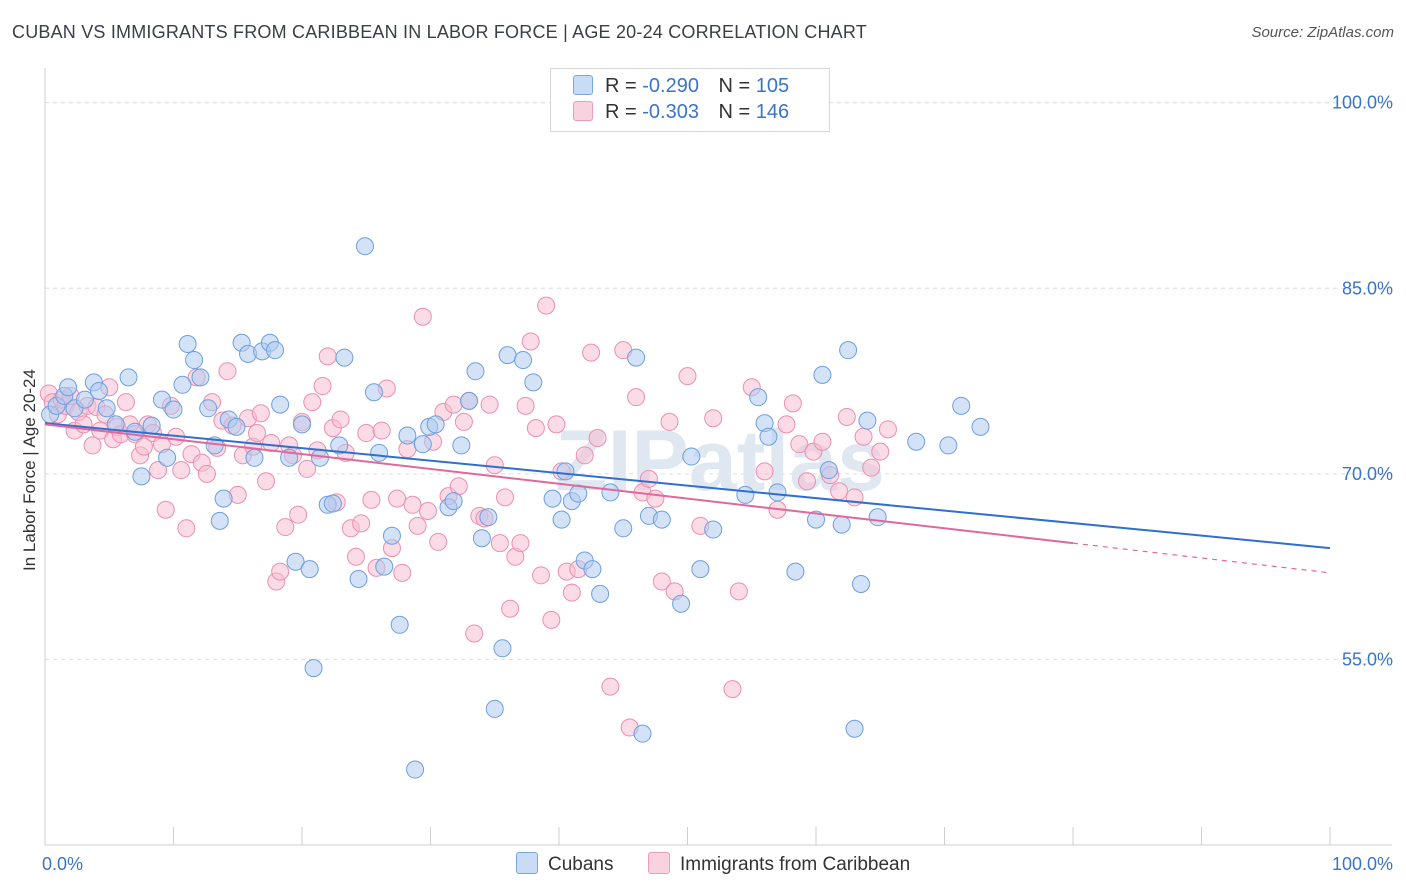 This screenshot has height=892, width=1406. I want to click on stats-legend-box: R = -0.290 N = 105 R = -0.303 N = 146, so click(690, 100).